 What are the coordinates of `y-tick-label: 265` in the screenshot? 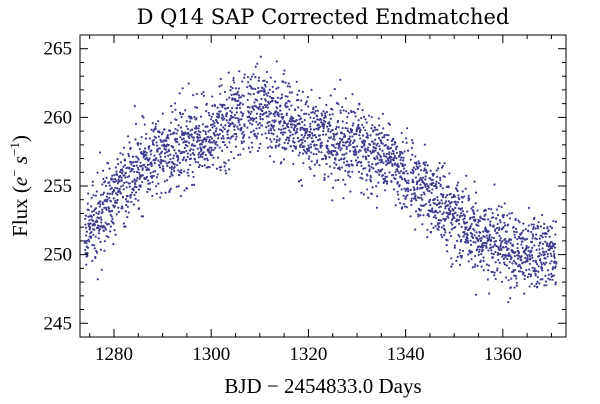 It's located at (58, 49).